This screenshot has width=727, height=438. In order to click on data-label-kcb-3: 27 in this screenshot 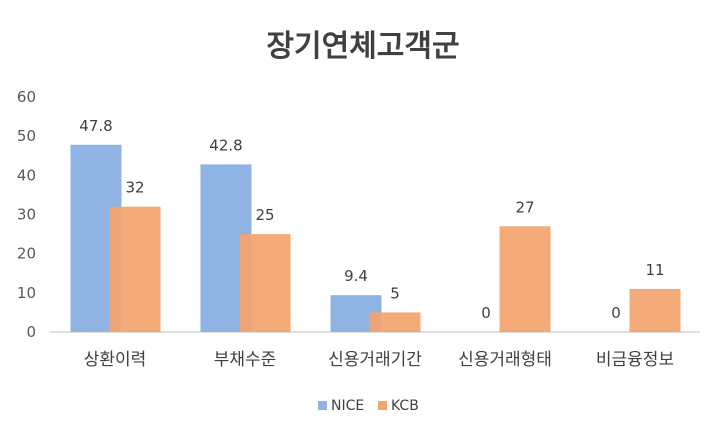, I will do `click(524, 207)`.